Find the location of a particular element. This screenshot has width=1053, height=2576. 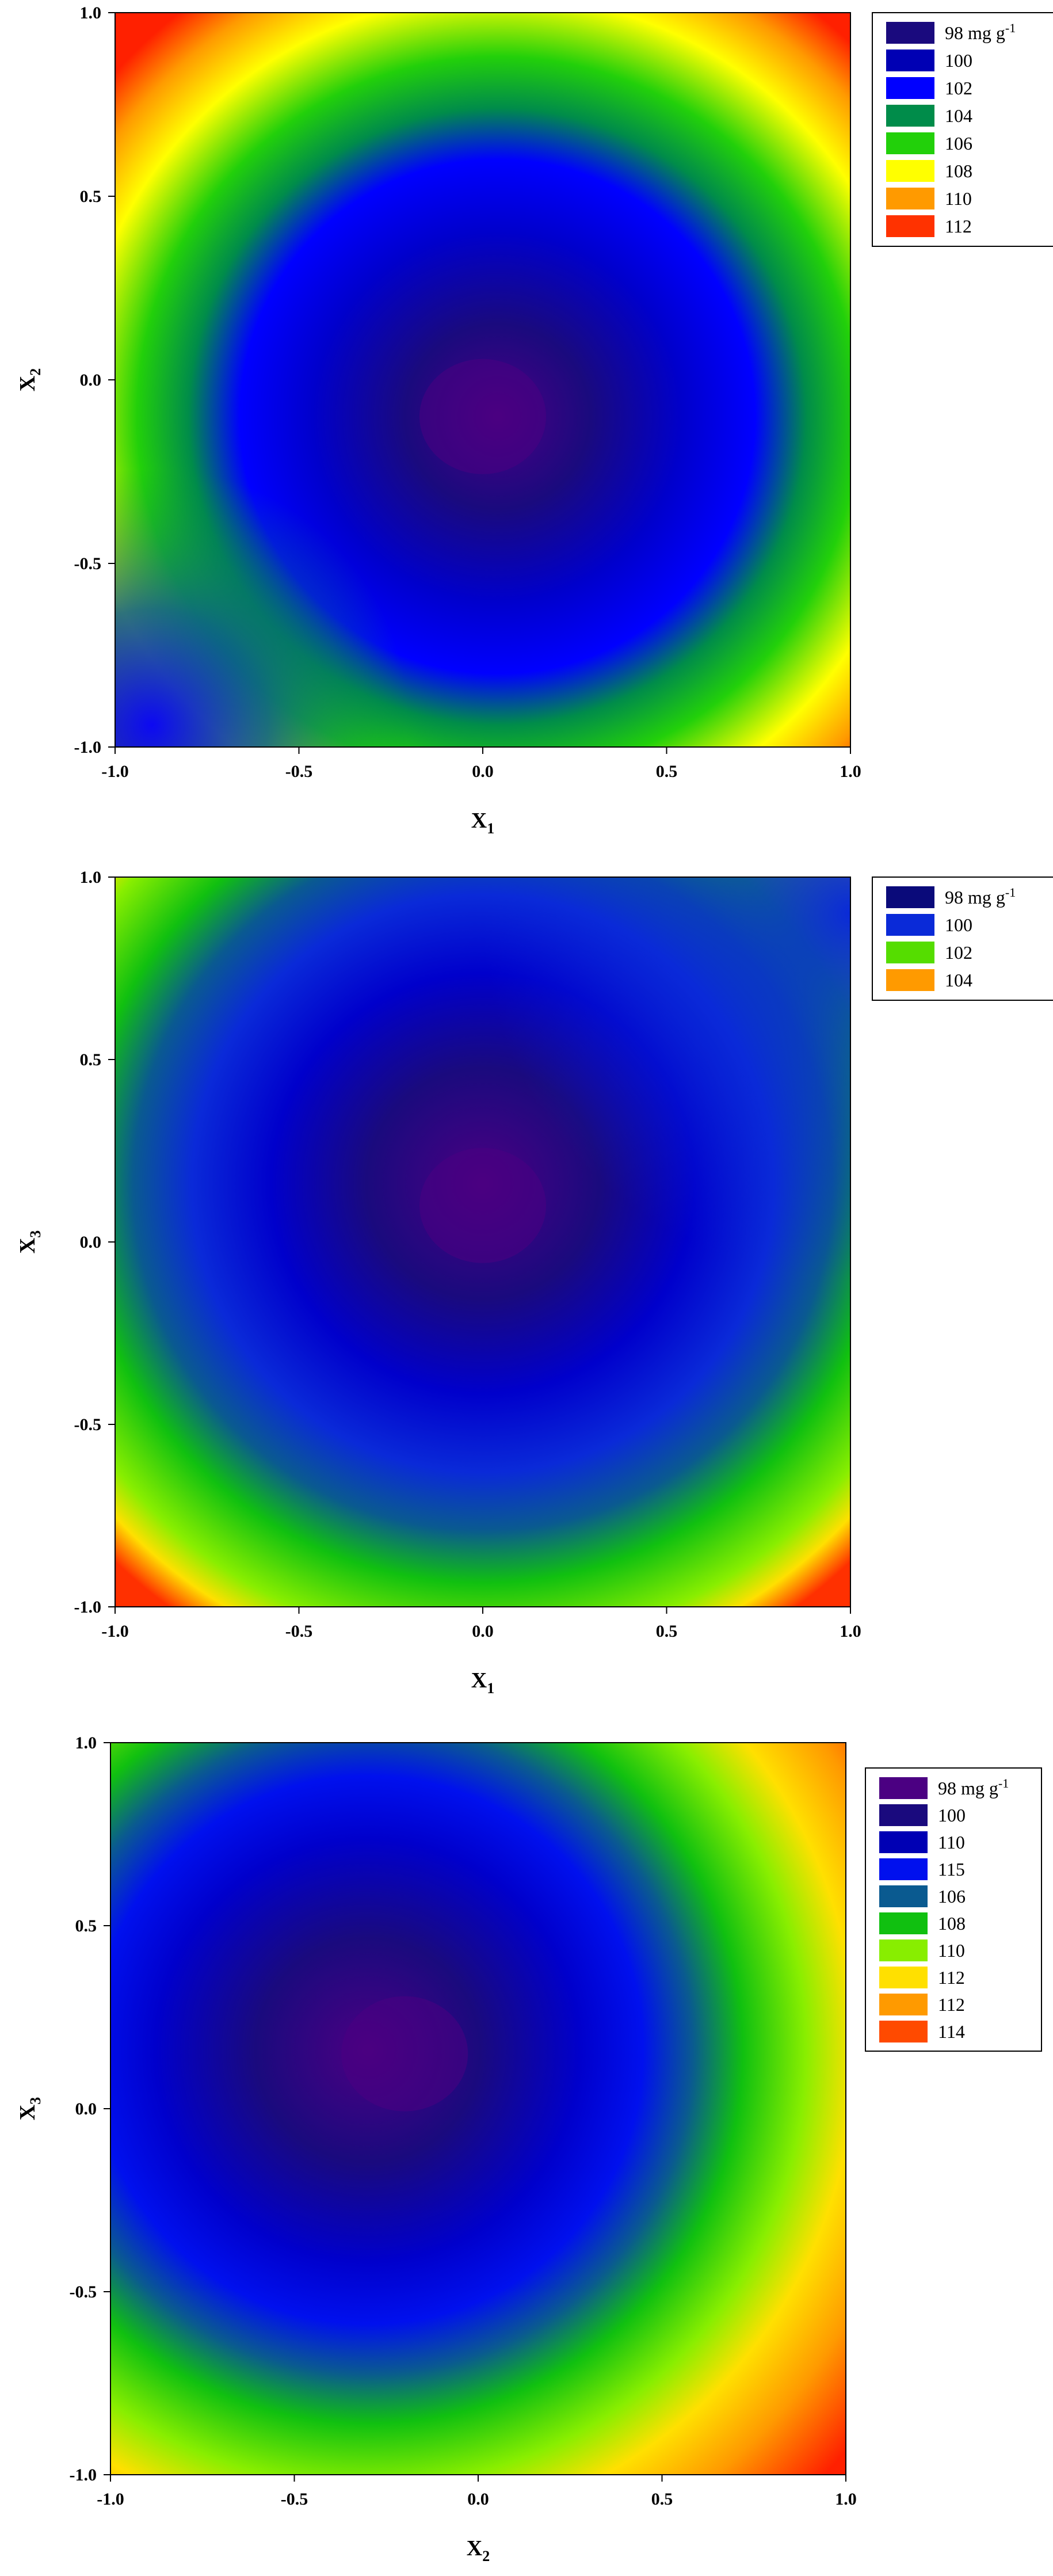

y-axis-label: X2 is located at coordinates (30, 379).